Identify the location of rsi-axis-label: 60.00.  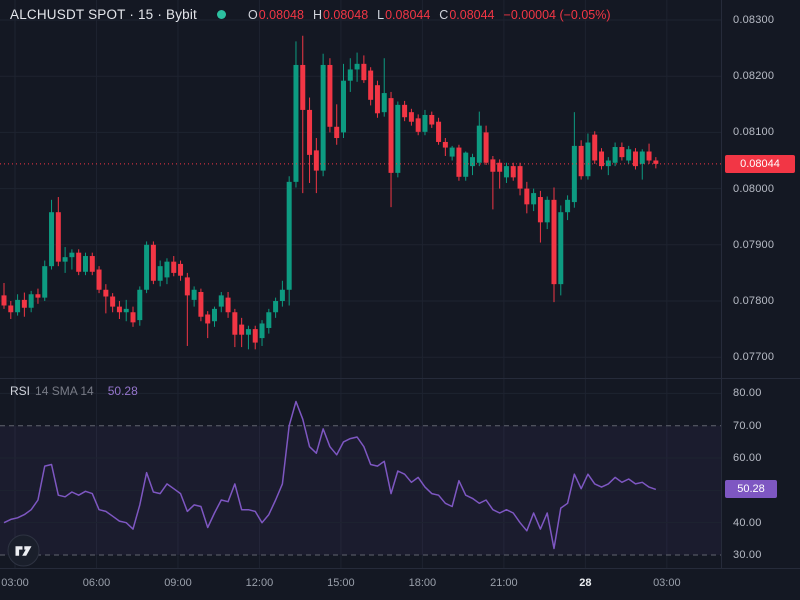
(747, 458).